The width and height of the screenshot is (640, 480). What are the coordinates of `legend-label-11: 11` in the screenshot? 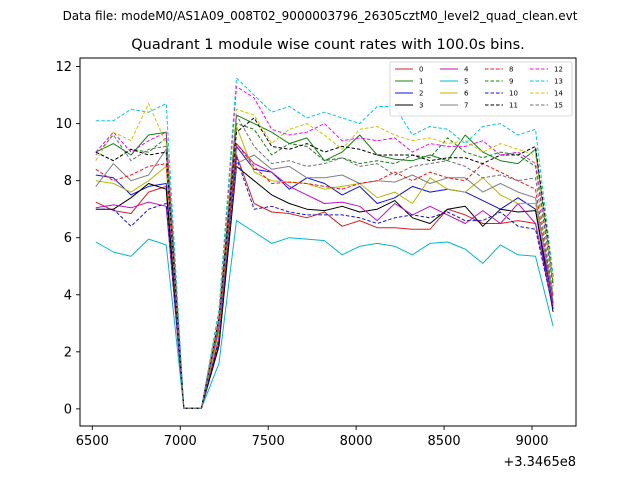 It's located at (513, 106).